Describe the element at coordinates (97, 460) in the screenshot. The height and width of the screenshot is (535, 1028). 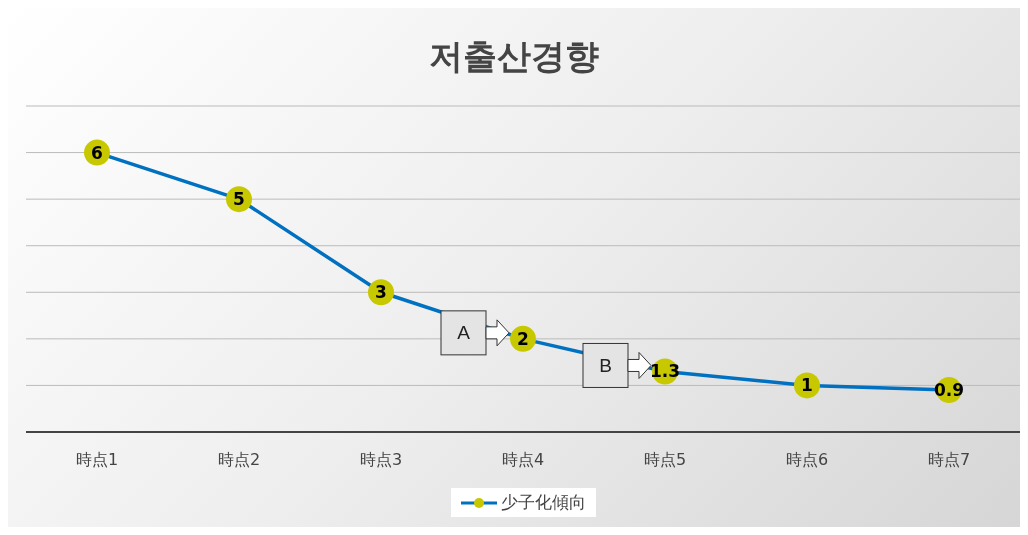
I see `x-tick-label: 時点1` at that location.